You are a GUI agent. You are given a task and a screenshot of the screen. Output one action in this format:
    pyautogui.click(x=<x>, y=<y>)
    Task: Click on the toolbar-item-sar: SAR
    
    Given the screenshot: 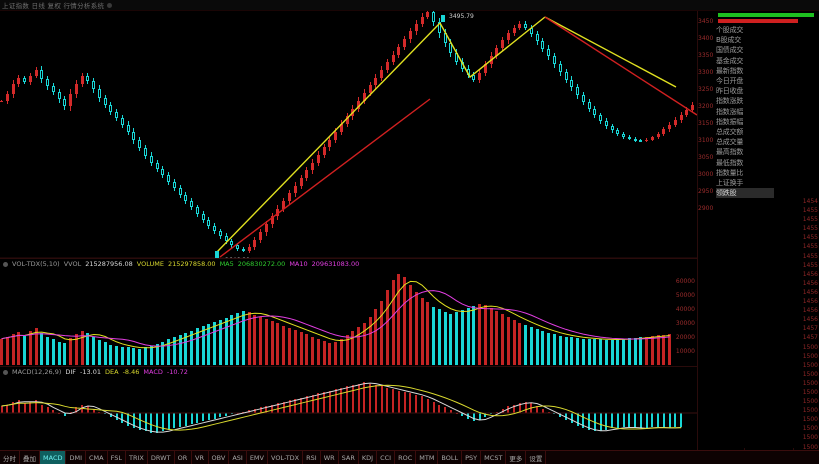 What is the action you would take?
    pyautogui.click(x=349, y=457)
    